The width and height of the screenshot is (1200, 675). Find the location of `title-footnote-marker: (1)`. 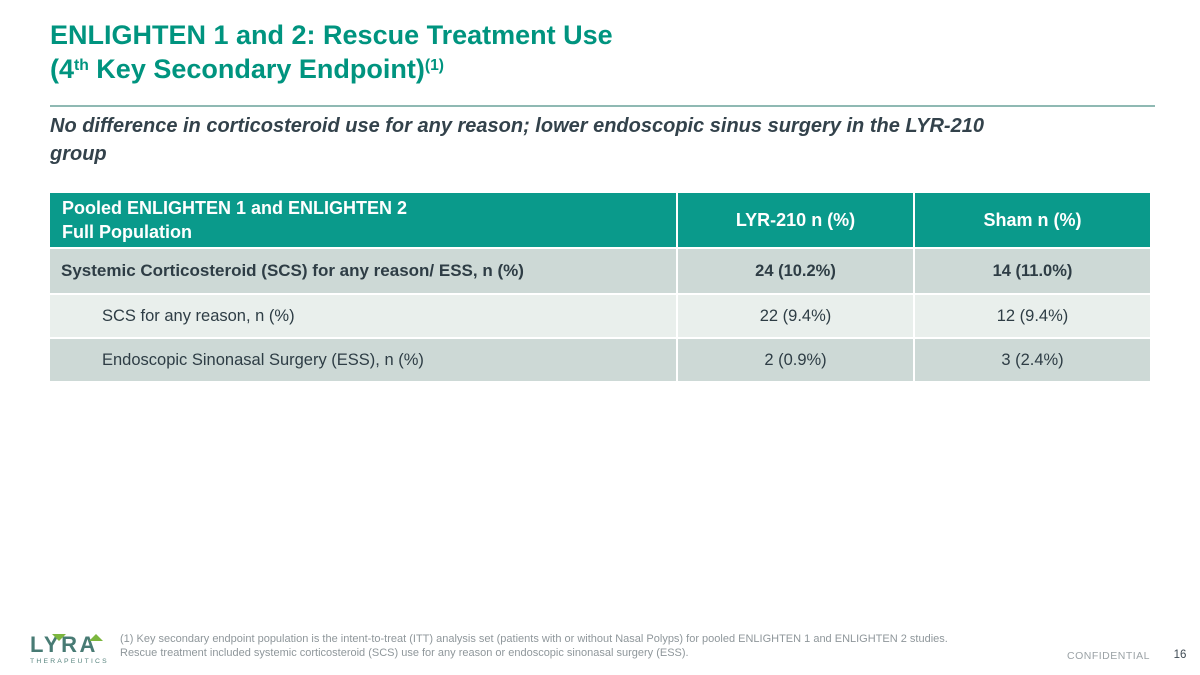

title-footnote-marker: (1) is located at coordinates (434, 65).